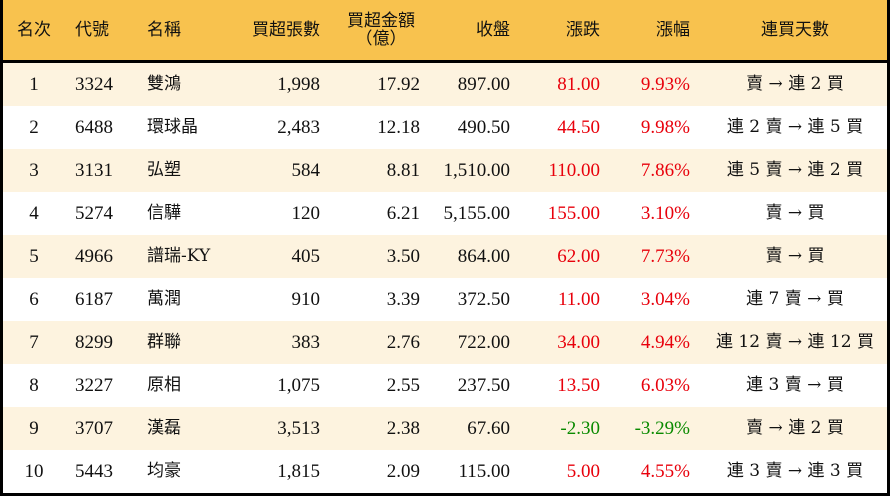  Describe the element at coordinates (665, 385) in the screenshot. I see `change-pct-cell: 6.03%` at that location.